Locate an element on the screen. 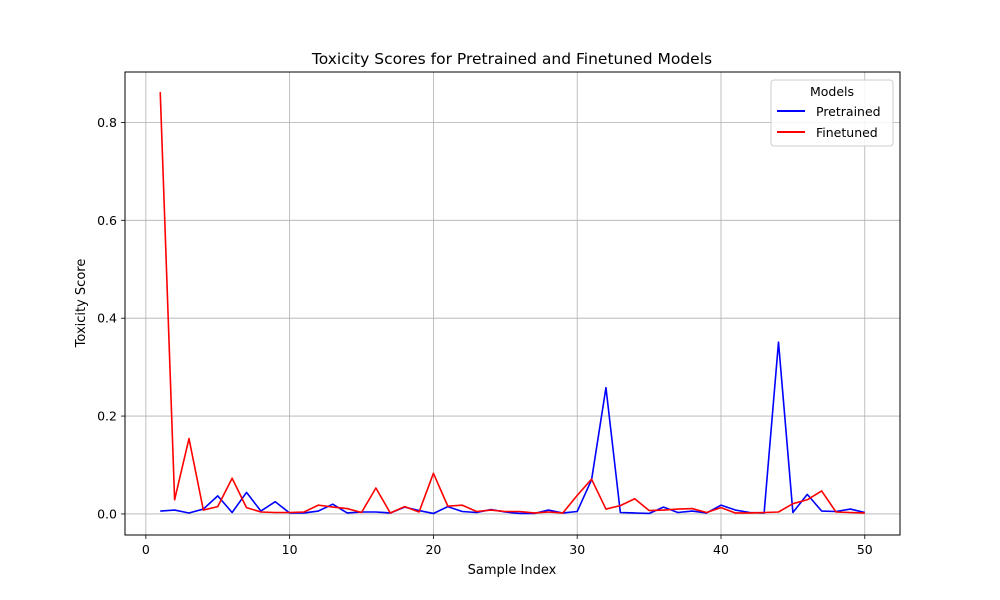  x-tick-label: 50 is located at coordinates (865, 549).